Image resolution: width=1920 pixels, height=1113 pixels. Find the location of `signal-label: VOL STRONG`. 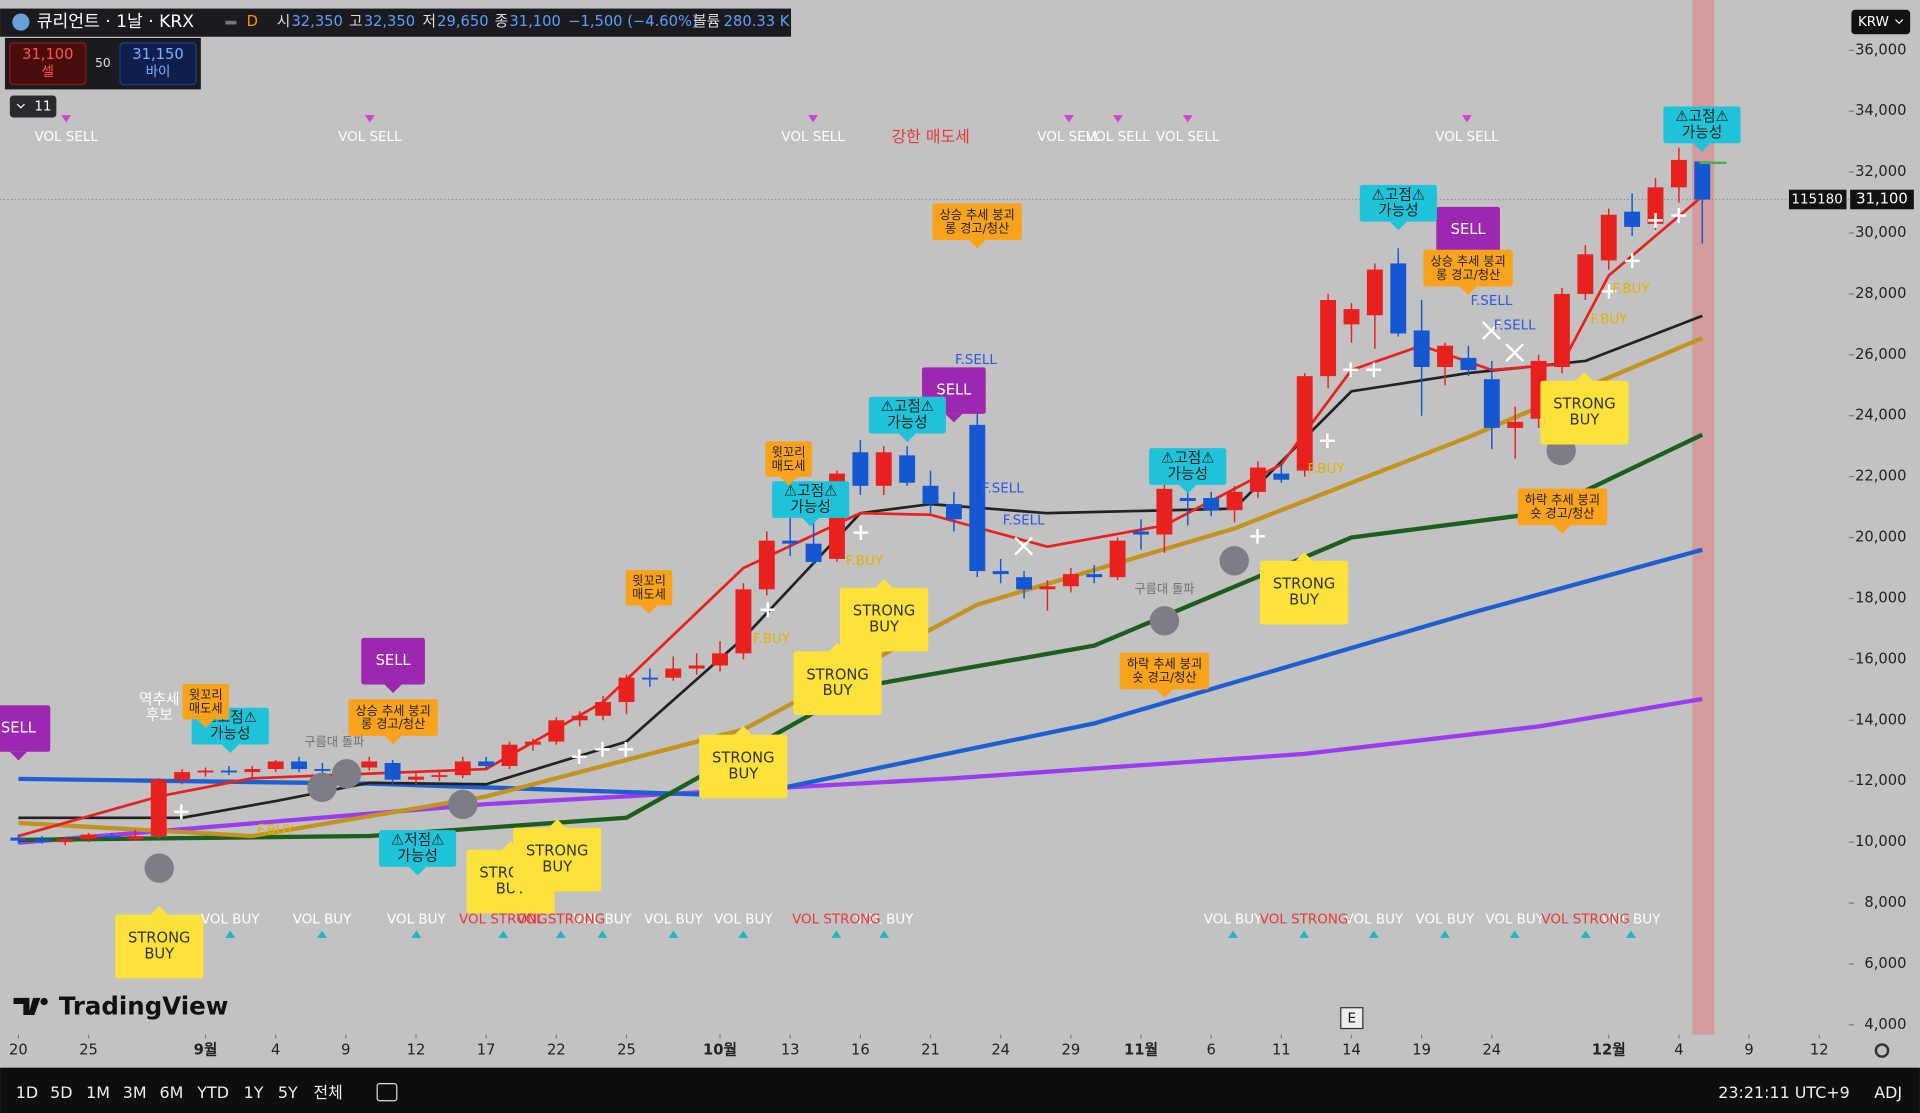

signal-label: VOL STRONG is located at coordinates (836, 925).